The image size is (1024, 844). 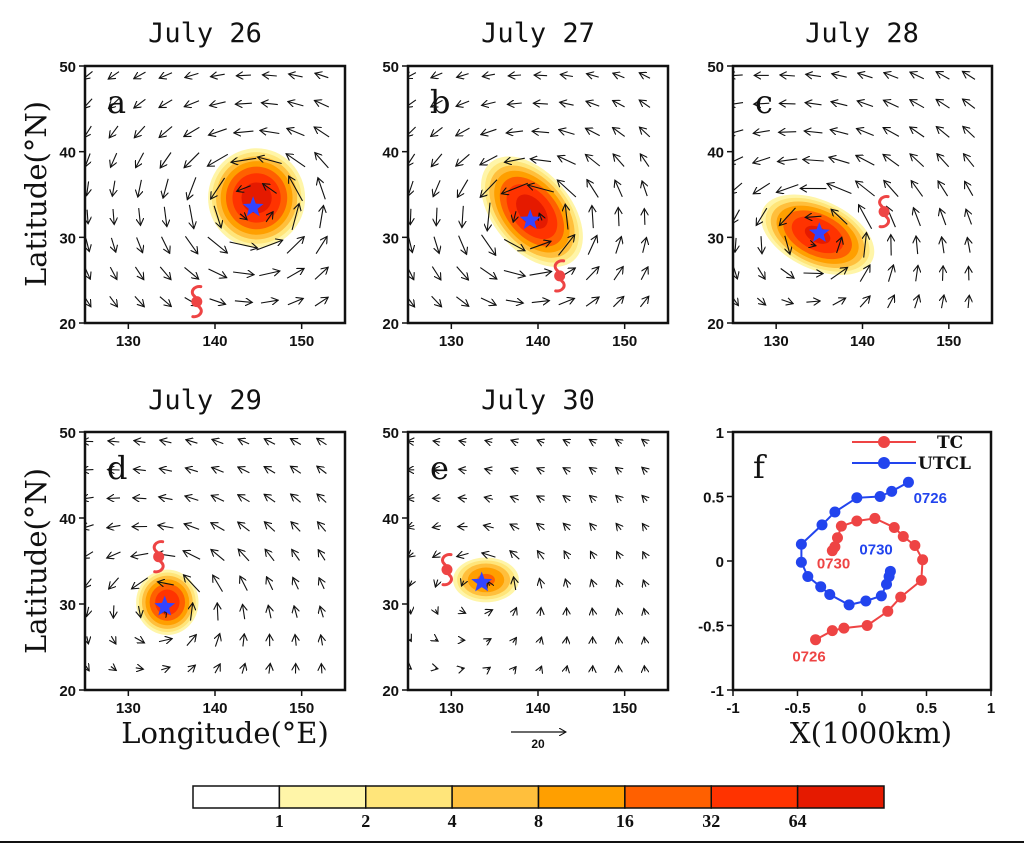 I want to click on legend-marker, so click(x=884, y=463).